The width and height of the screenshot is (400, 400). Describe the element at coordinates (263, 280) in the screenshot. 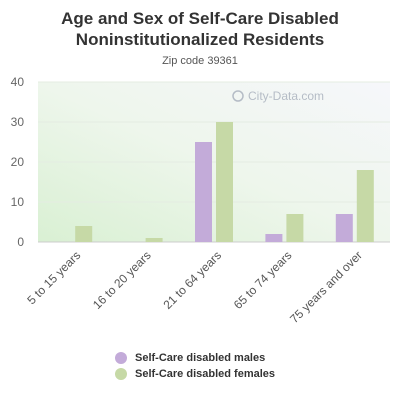

I see `x-tick-label: 65 to 74 years` at that location.